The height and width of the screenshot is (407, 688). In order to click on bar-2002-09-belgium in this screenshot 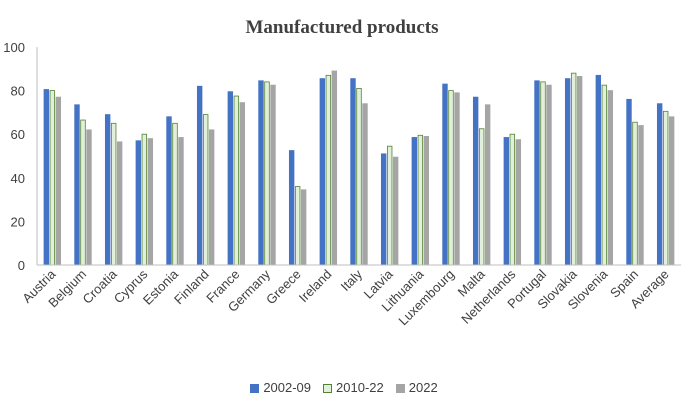, I will do `click(77, 185)`.